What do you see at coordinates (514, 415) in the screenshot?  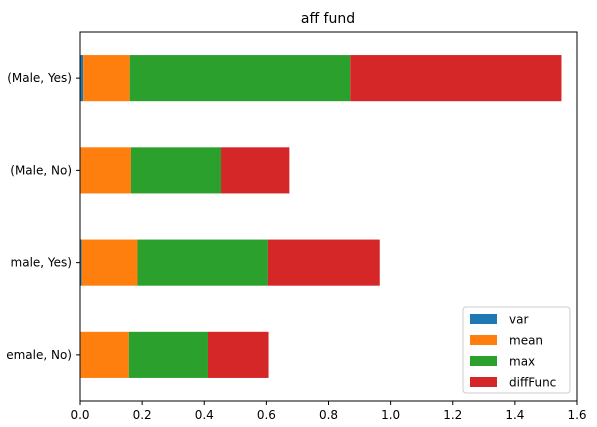 I see `x-tick-label: 1.4` at bounding box center [514, 415].